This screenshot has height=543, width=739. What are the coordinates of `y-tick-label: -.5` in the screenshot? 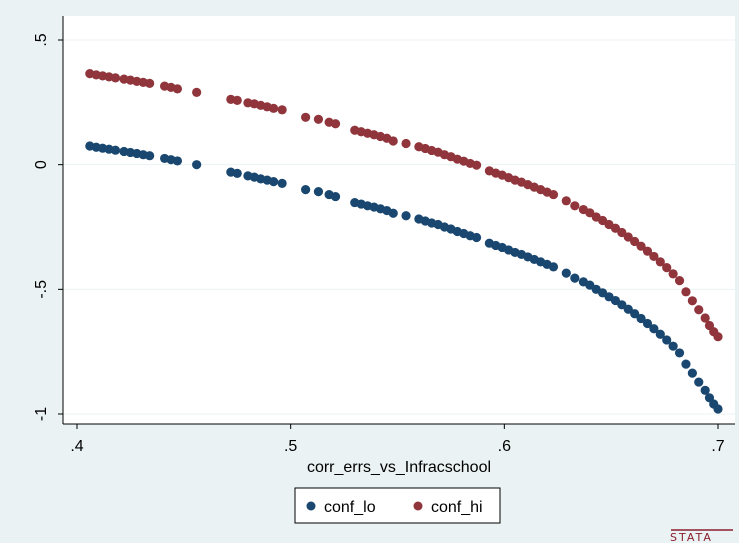 It's located at (41, 289).